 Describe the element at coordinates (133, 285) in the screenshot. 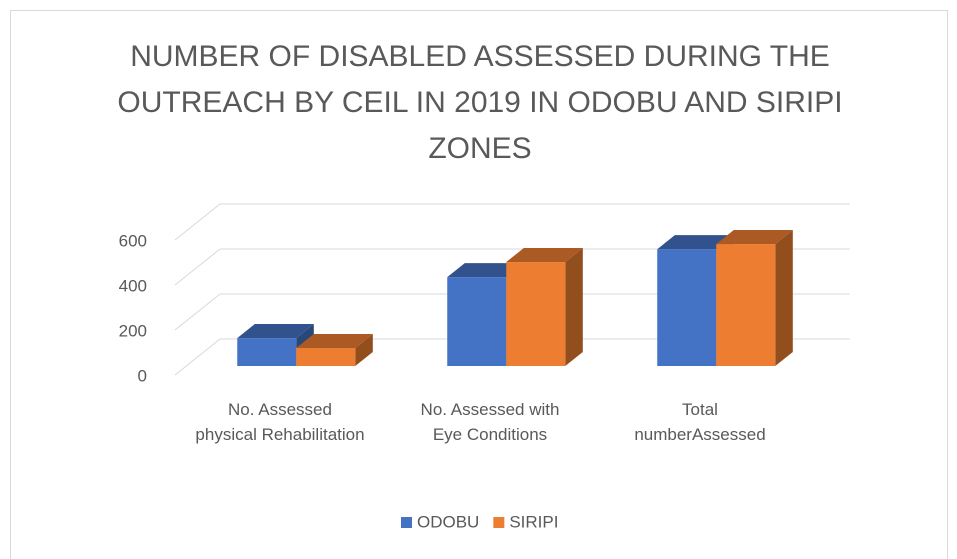

I see `y-tick-label: 400` at that location.